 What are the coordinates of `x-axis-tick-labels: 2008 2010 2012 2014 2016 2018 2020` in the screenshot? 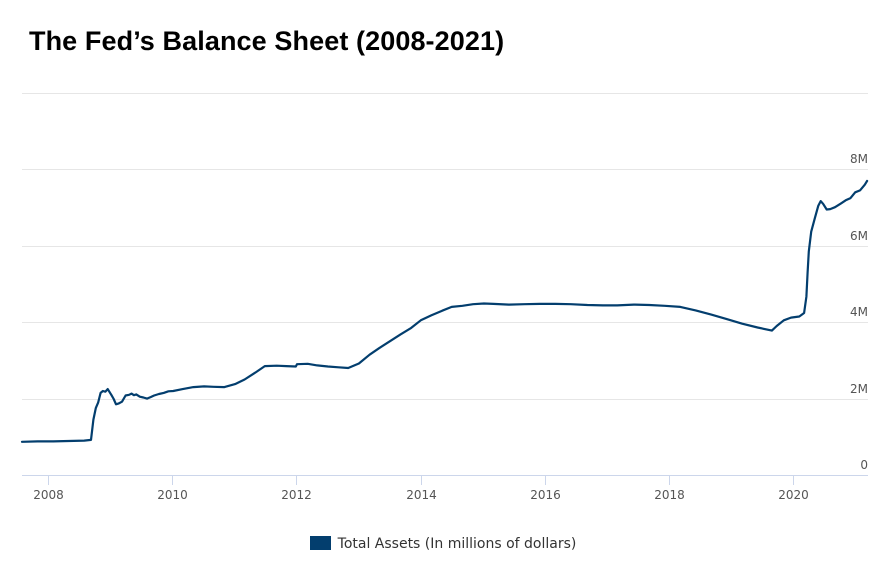 It's located at (421, 495).